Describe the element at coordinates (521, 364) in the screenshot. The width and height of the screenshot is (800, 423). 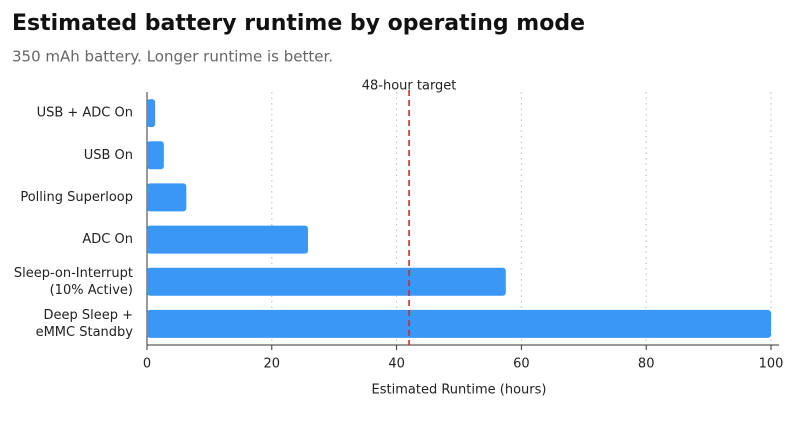
I see `x-tick-label: 60` at that location.